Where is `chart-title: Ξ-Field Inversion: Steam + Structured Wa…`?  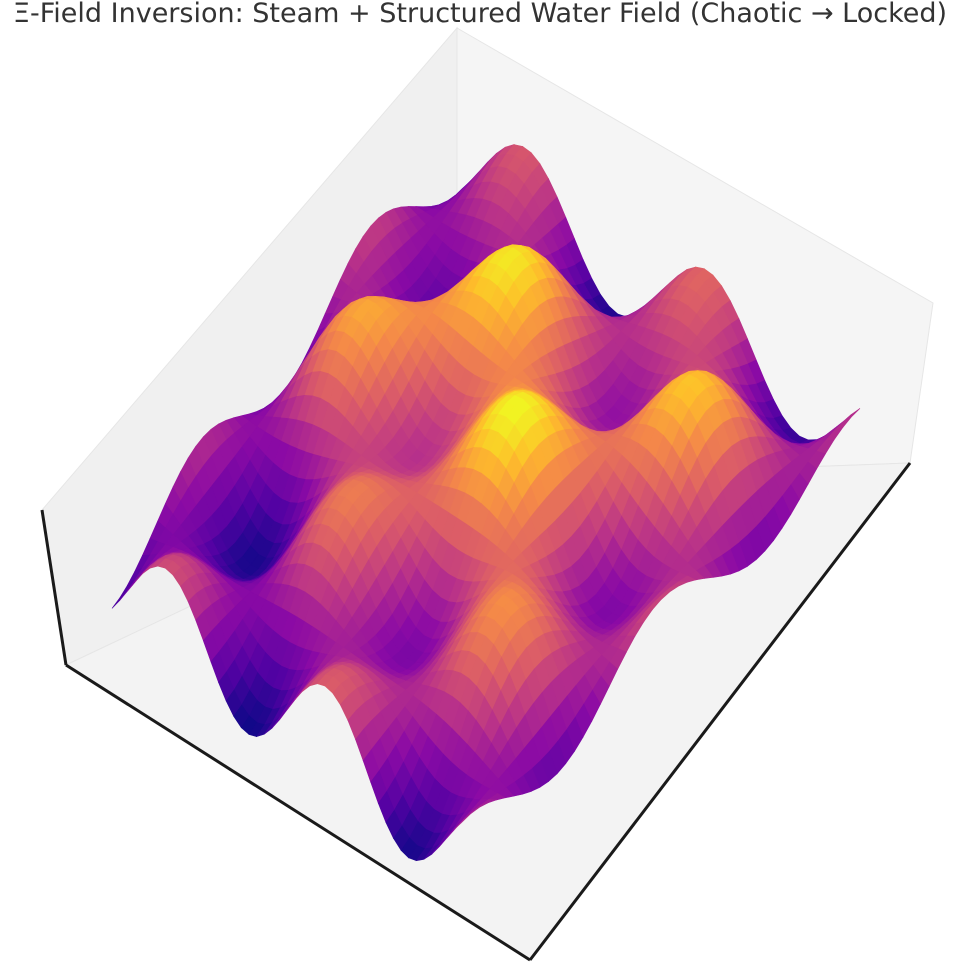 chart-title: Ξ-Field Inversion: Steam + Structured Wa… is located at coordinates (480, 14).